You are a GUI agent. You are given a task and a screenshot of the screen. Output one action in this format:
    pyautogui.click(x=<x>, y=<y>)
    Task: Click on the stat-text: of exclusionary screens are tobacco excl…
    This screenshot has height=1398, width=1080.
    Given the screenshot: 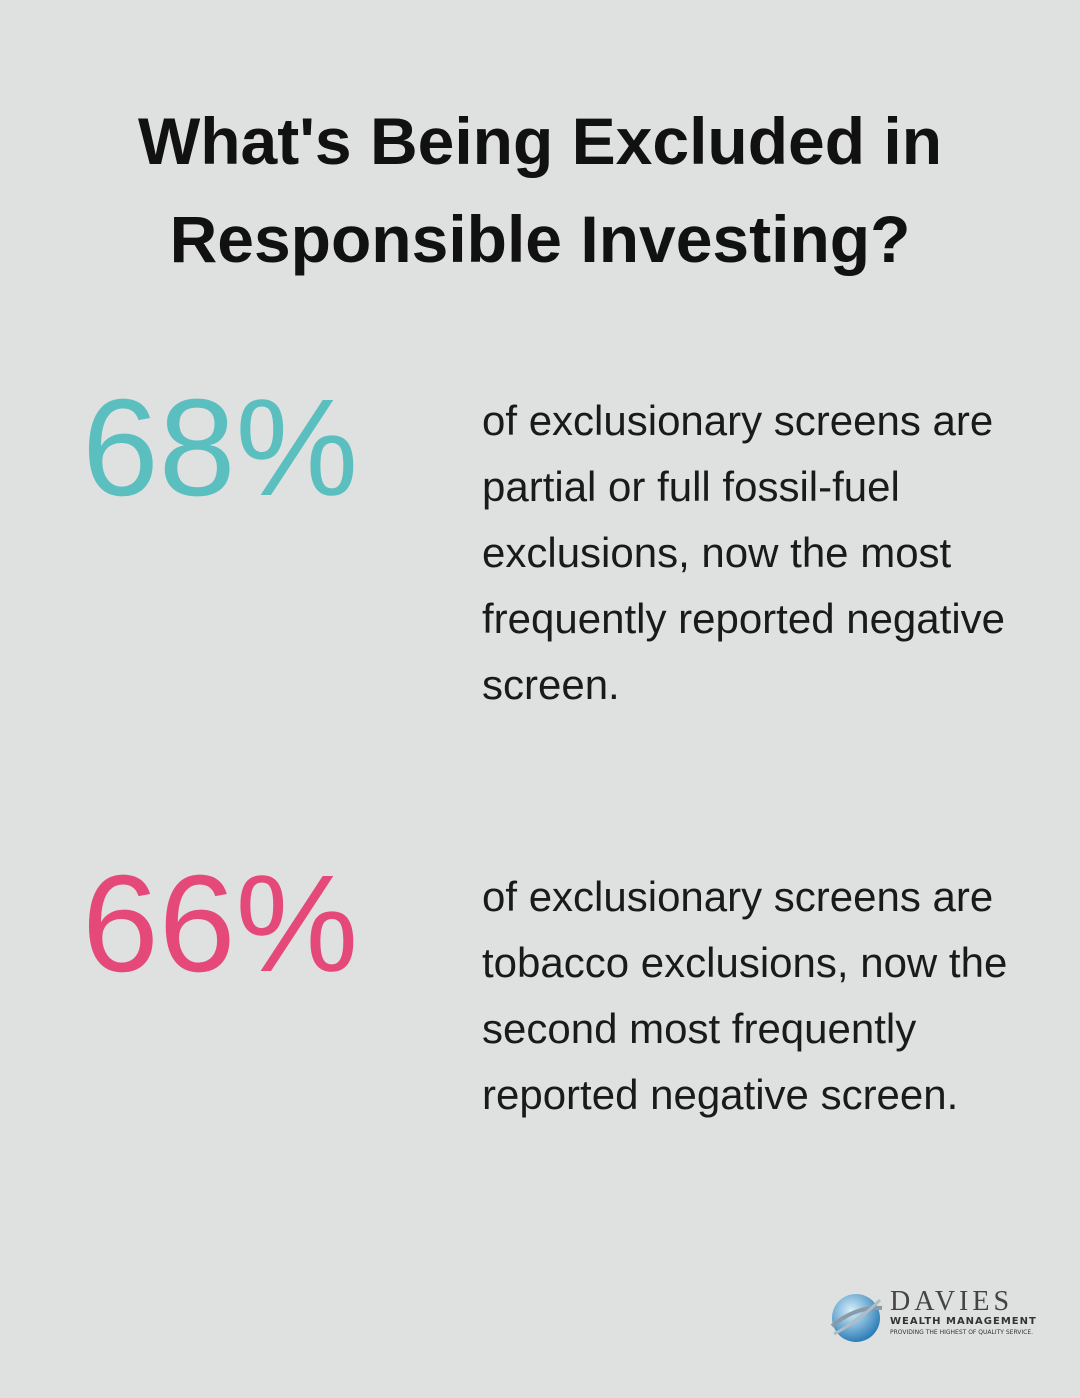 What is the action you would take?
    pyautogui.click(x=745, y=995)
    